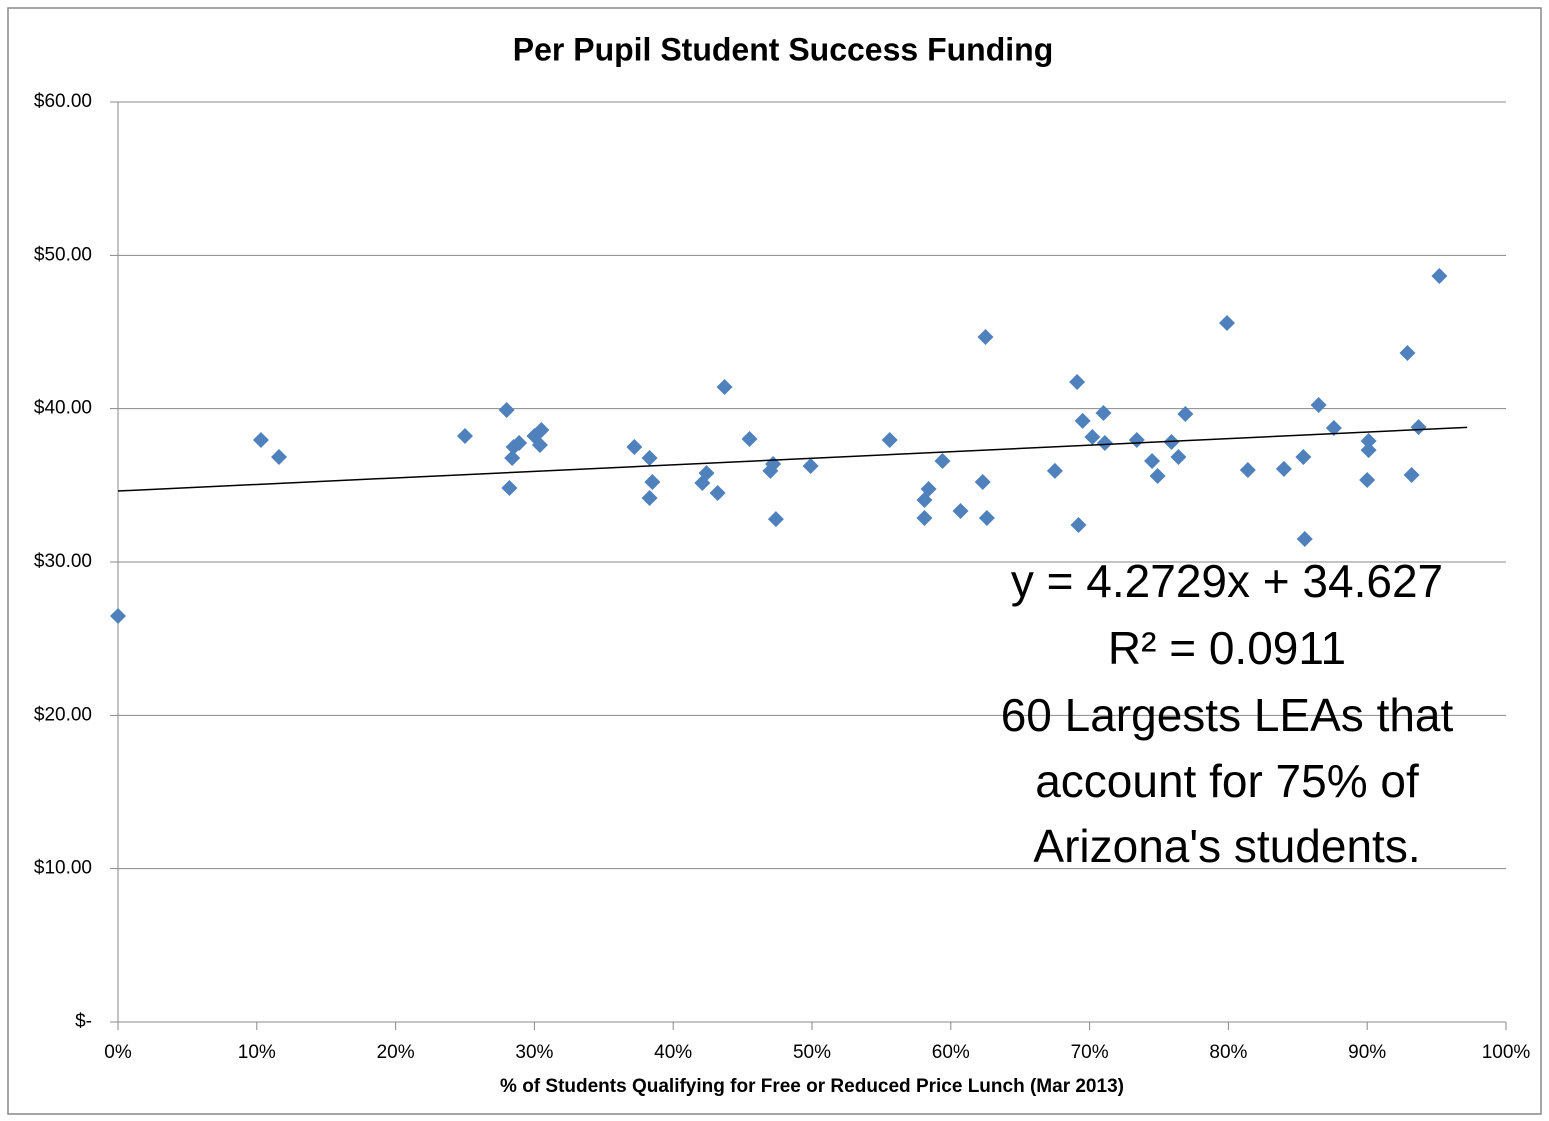 This screenshot has height=1121, width=1549. Describe the element at coordinates (63, 714) in the screenshot. I see `y-tick-label: $20.00` at that location.